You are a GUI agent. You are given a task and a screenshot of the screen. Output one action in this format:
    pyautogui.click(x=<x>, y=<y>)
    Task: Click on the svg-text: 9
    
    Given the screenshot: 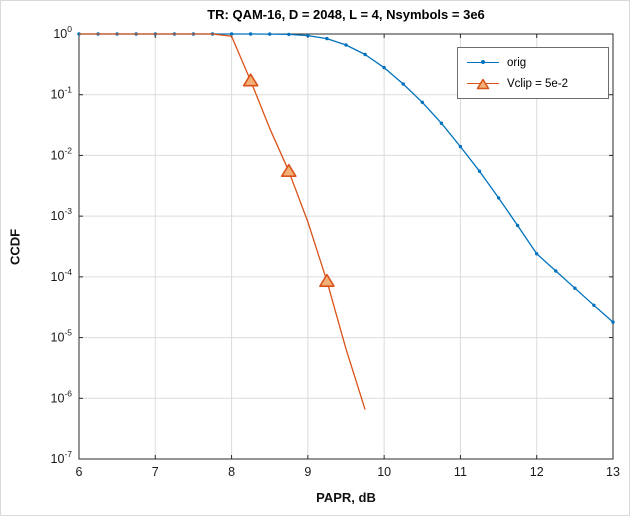 What is the action you would take?
    pyautogui.click(x=307, y=472)
    